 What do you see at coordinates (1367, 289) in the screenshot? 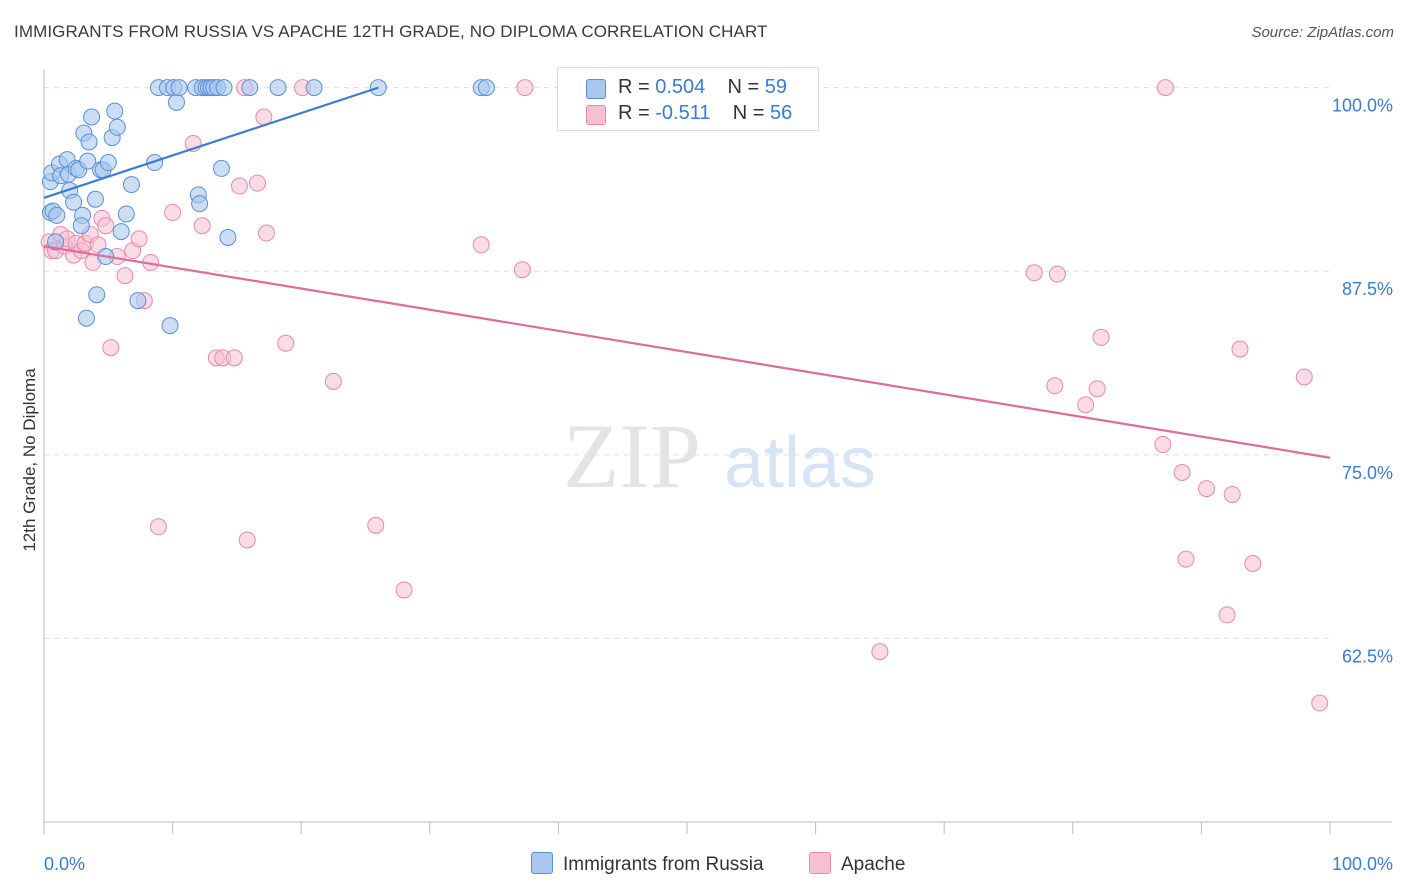
I see `y-tick-label-1: 87.5%` at bounding box center [1367, 289].